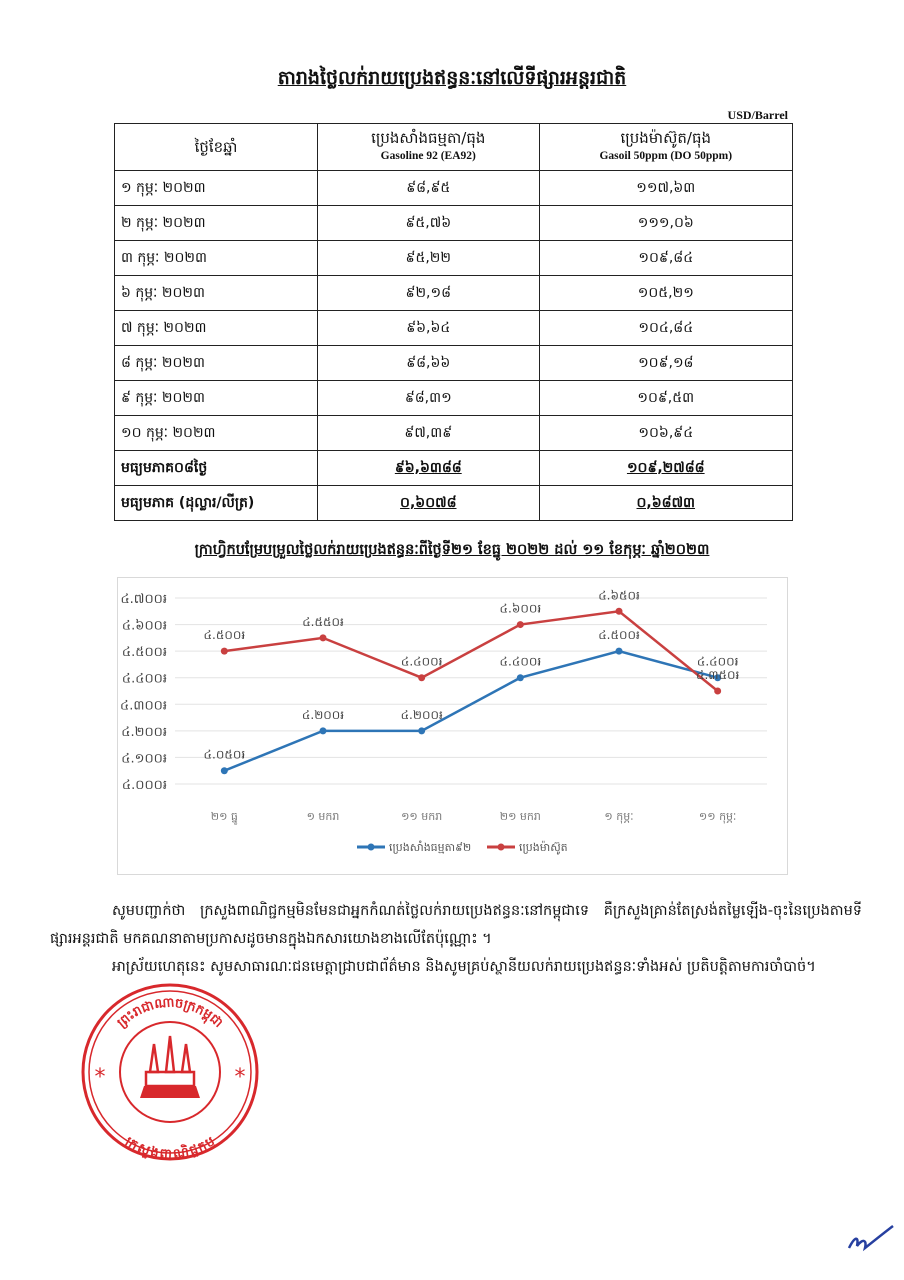 The image size is (904, 1280). I want to click on x-tick-label: ១ កុម្ភៈ, so click(618, 817).